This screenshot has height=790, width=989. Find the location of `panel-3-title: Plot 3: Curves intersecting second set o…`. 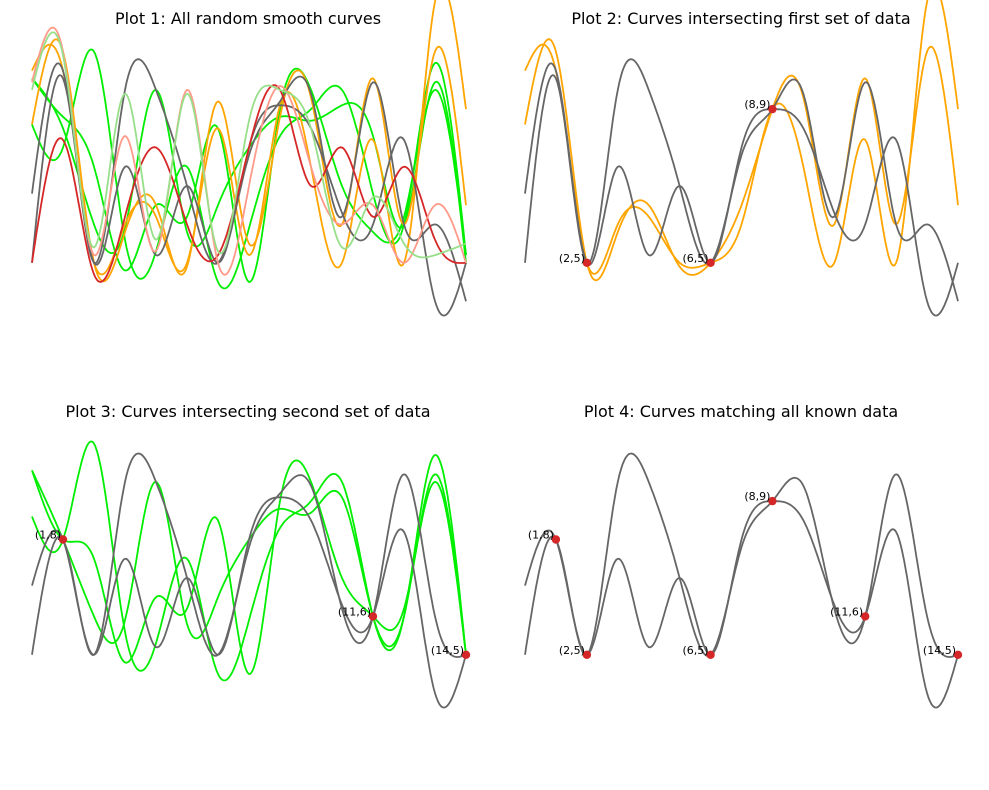

panel-3-title: Plot 3: Curves intersecting second set o… is located at coordinates (247, 411).